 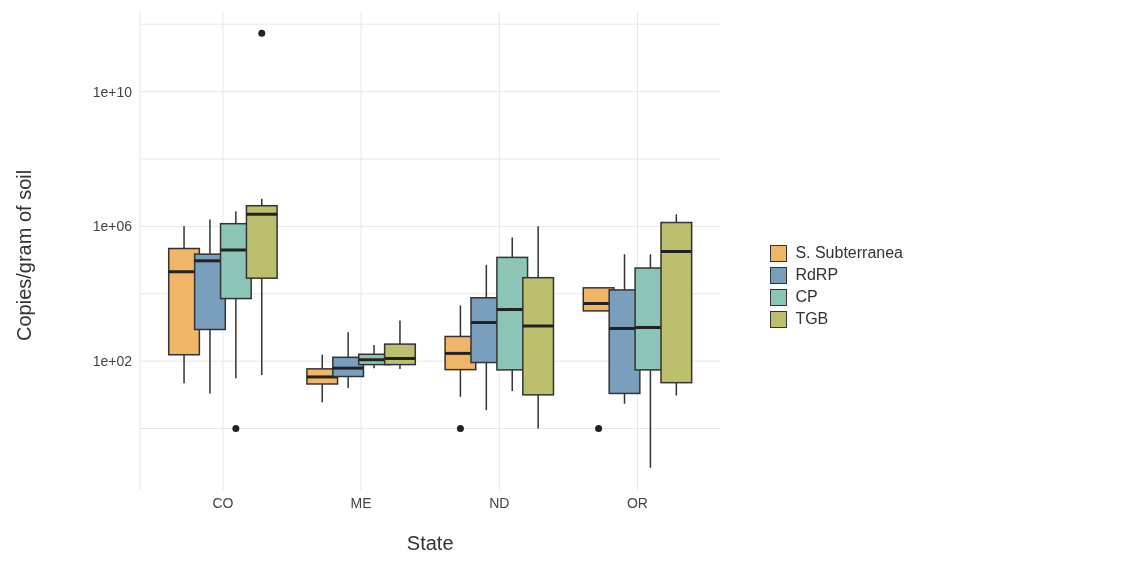 I want to click on legend-label: CP, so click(x=806, y=297).